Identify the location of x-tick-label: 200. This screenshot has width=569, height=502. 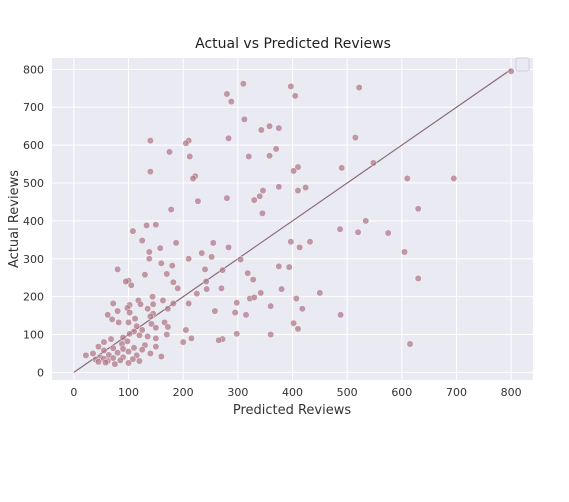
(183, 392).